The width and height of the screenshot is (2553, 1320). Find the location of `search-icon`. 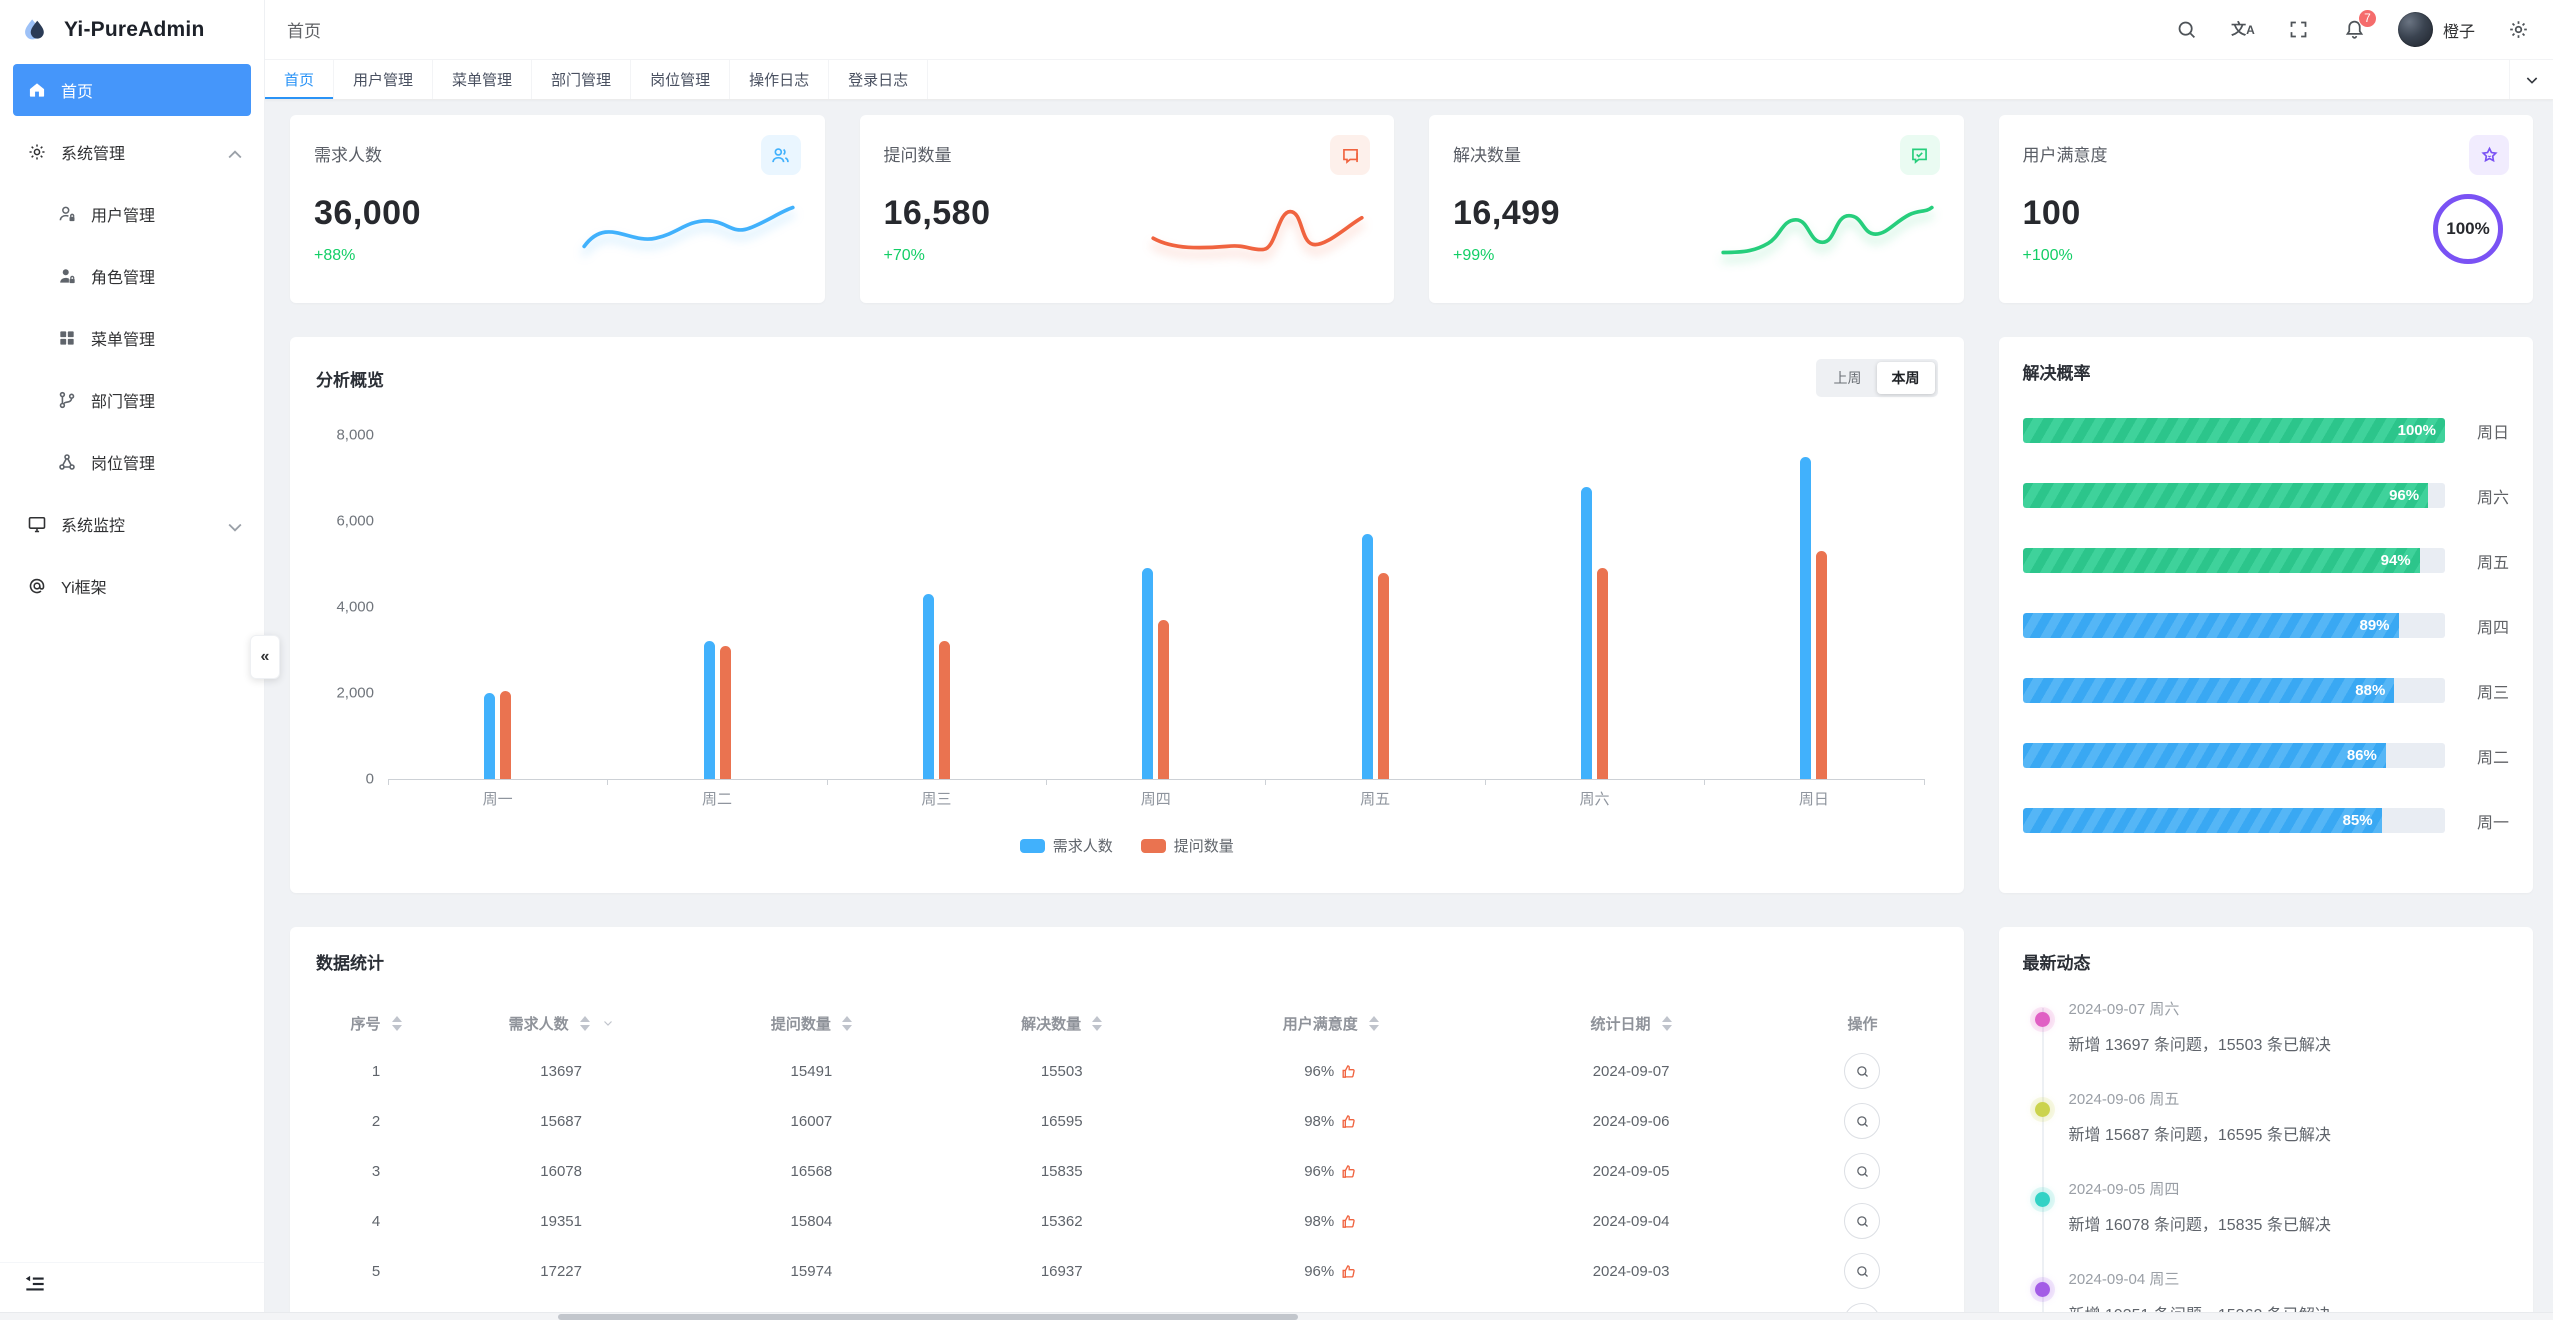

search-icon is located at coordinates (2187, 30).